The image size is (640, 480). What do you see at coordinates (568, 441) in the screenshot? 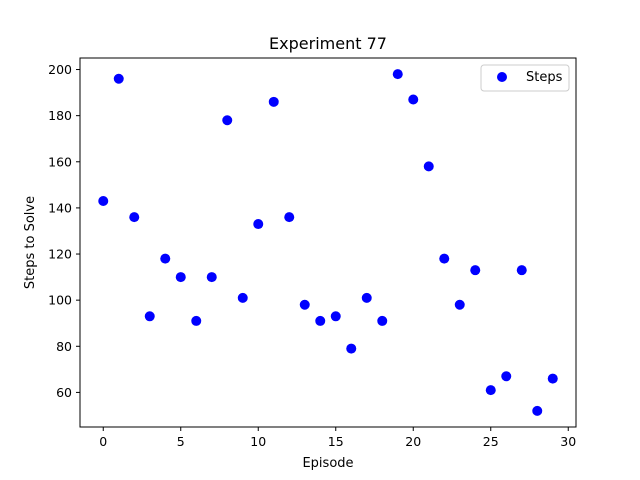
I see `x-tick-label: 30` at bounding box center [568, 441].